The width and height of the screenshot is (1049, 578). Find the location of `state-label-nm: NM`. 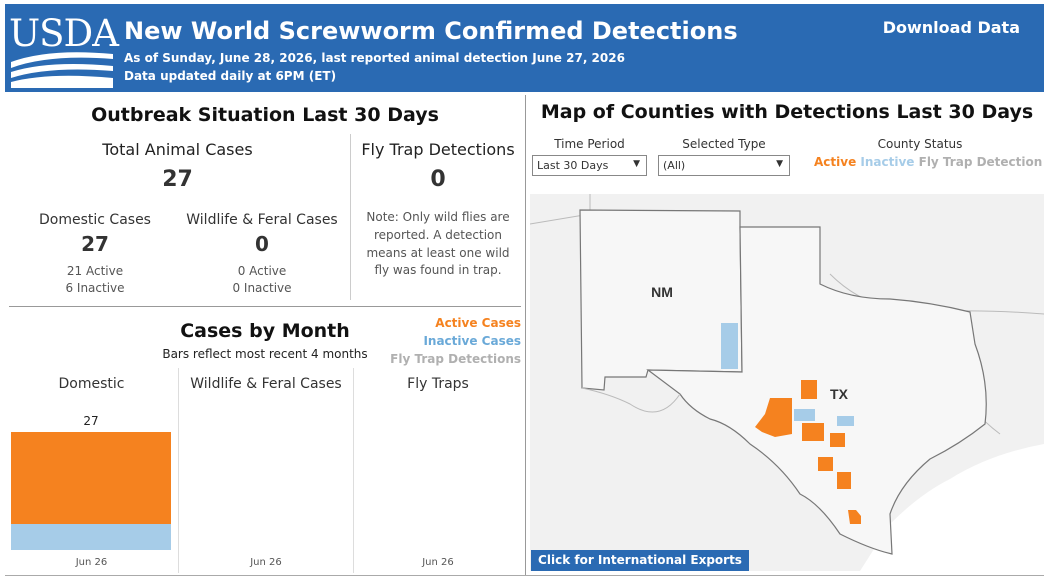

state-label-nm: NM is located at coordinates (662, 292).